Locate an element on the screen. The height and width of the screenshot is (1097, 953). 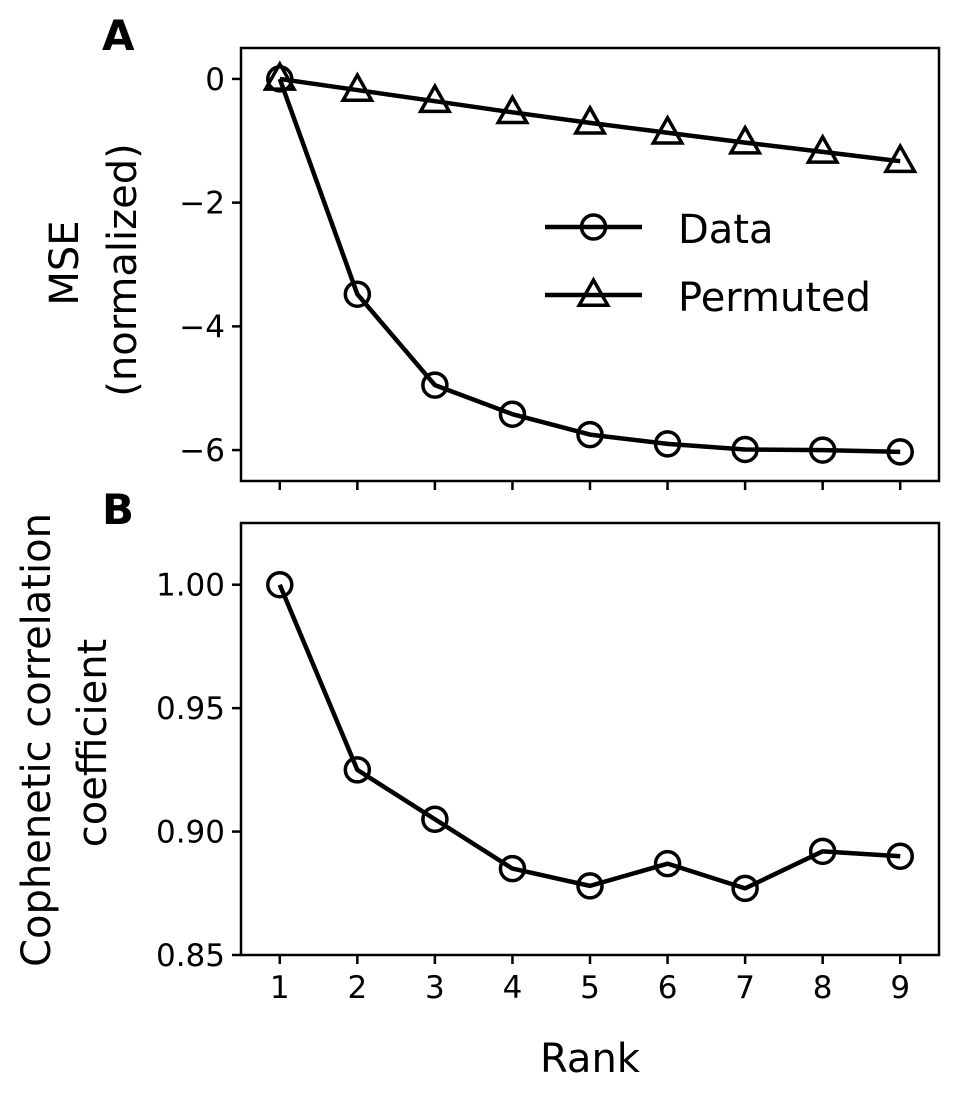
panel-a-ytick-label: 0 is located at coordinates (215, 80).